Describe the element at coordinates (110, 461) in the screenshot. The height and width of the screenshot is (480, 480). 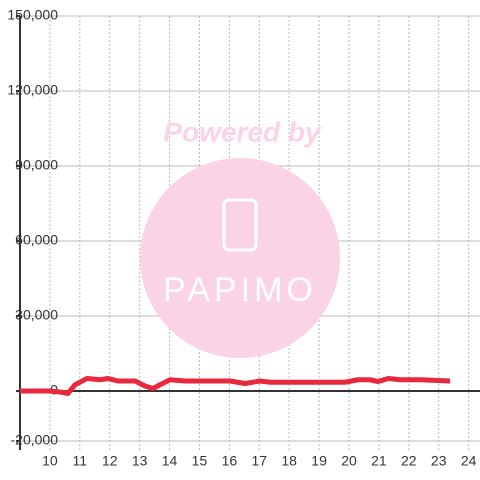
I see `x-tick-label: 12` at that location.